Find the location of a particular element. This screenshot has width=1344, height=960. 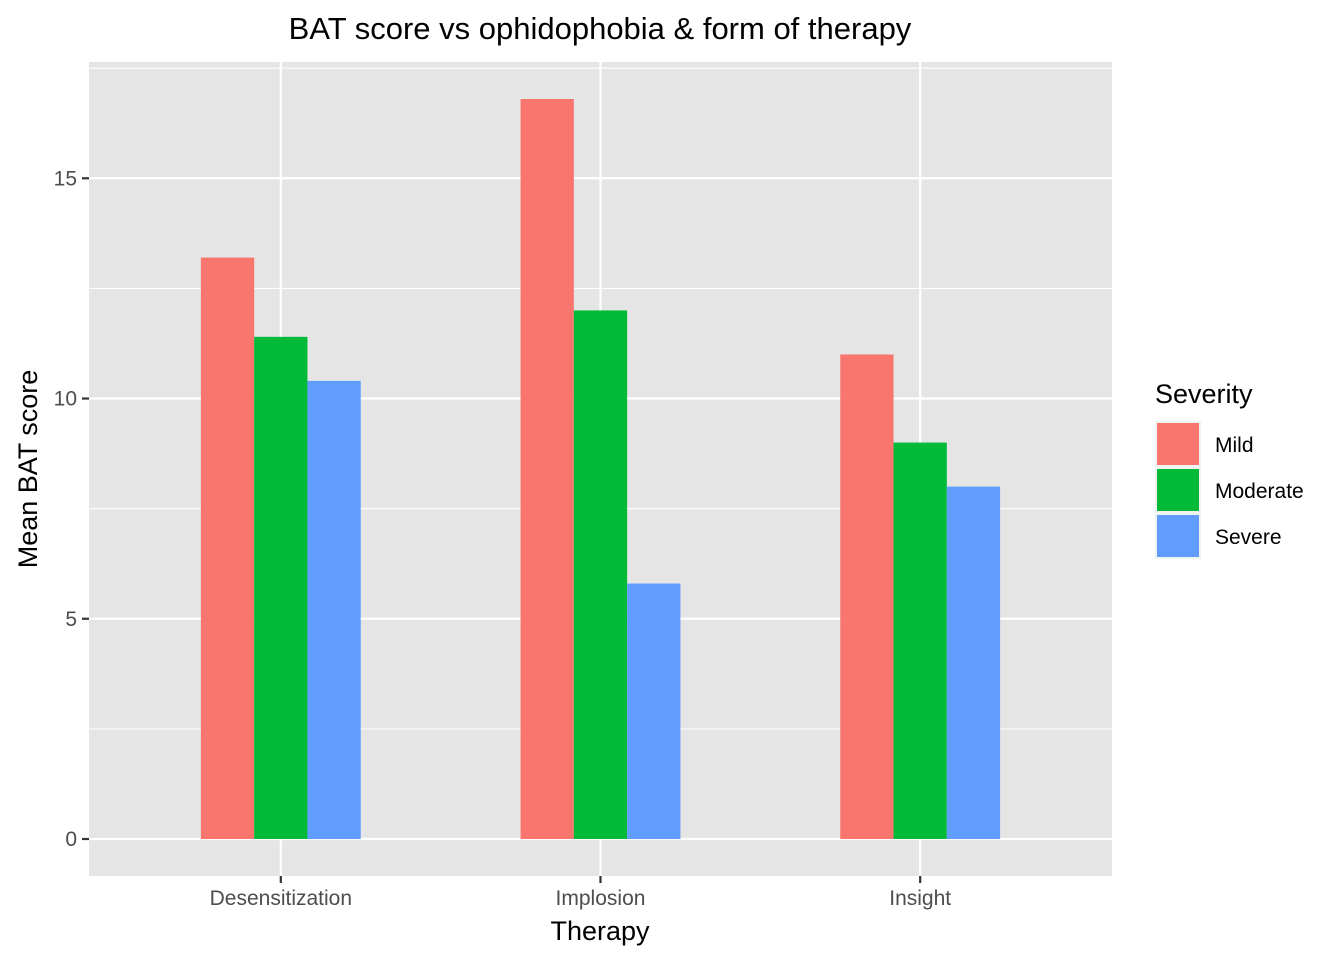

x-tick-label: Desensitization is located at coordinates (281, 898).